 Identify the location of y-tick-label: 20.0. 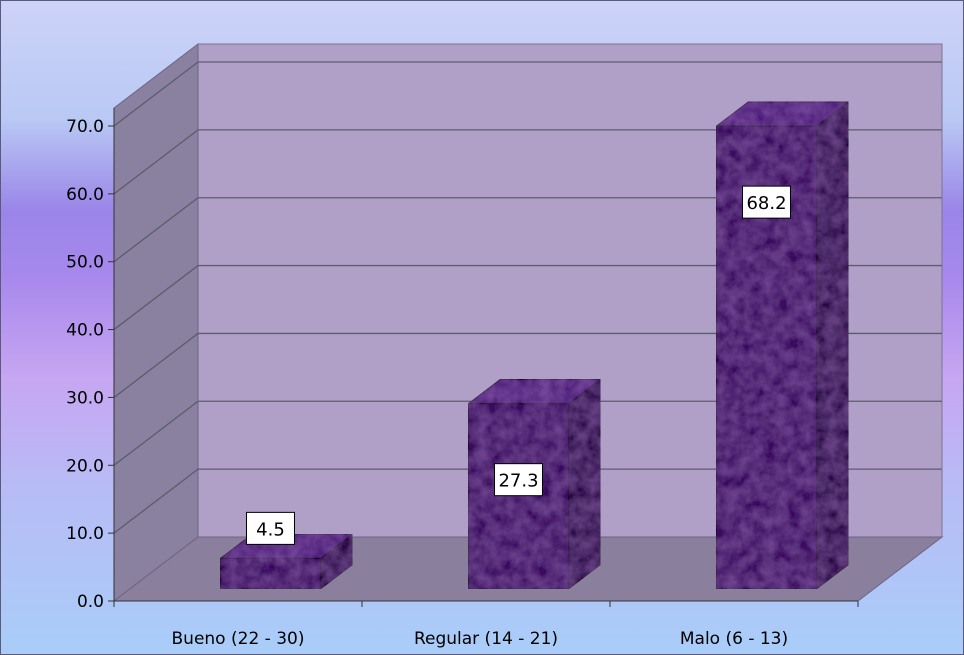
(85, 466).